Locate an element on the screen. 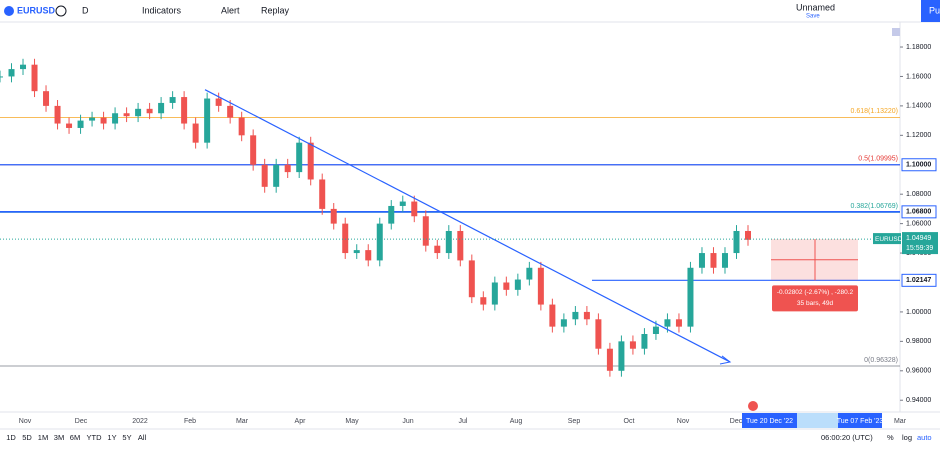 This screenshot has width=940, height=451. indicators-button: Indicators is located at coordinates (162, 10).